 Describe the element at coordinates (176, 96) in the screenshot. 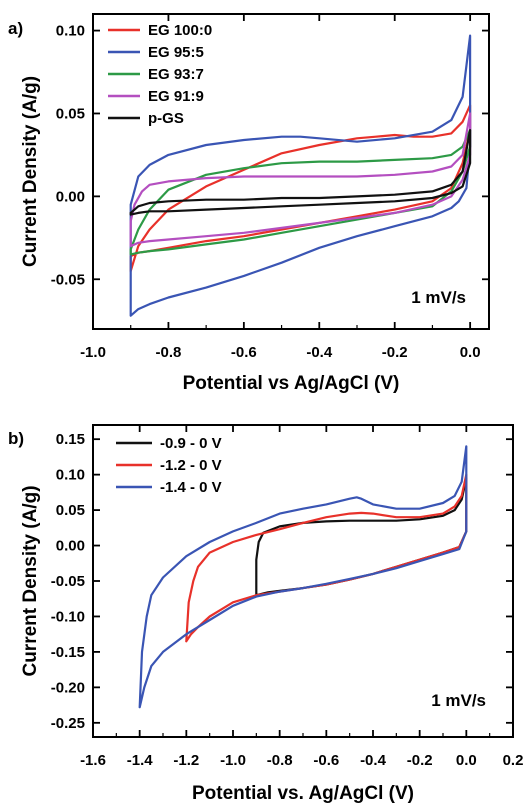

I see `legend-entry: EG 91:9` at that location.